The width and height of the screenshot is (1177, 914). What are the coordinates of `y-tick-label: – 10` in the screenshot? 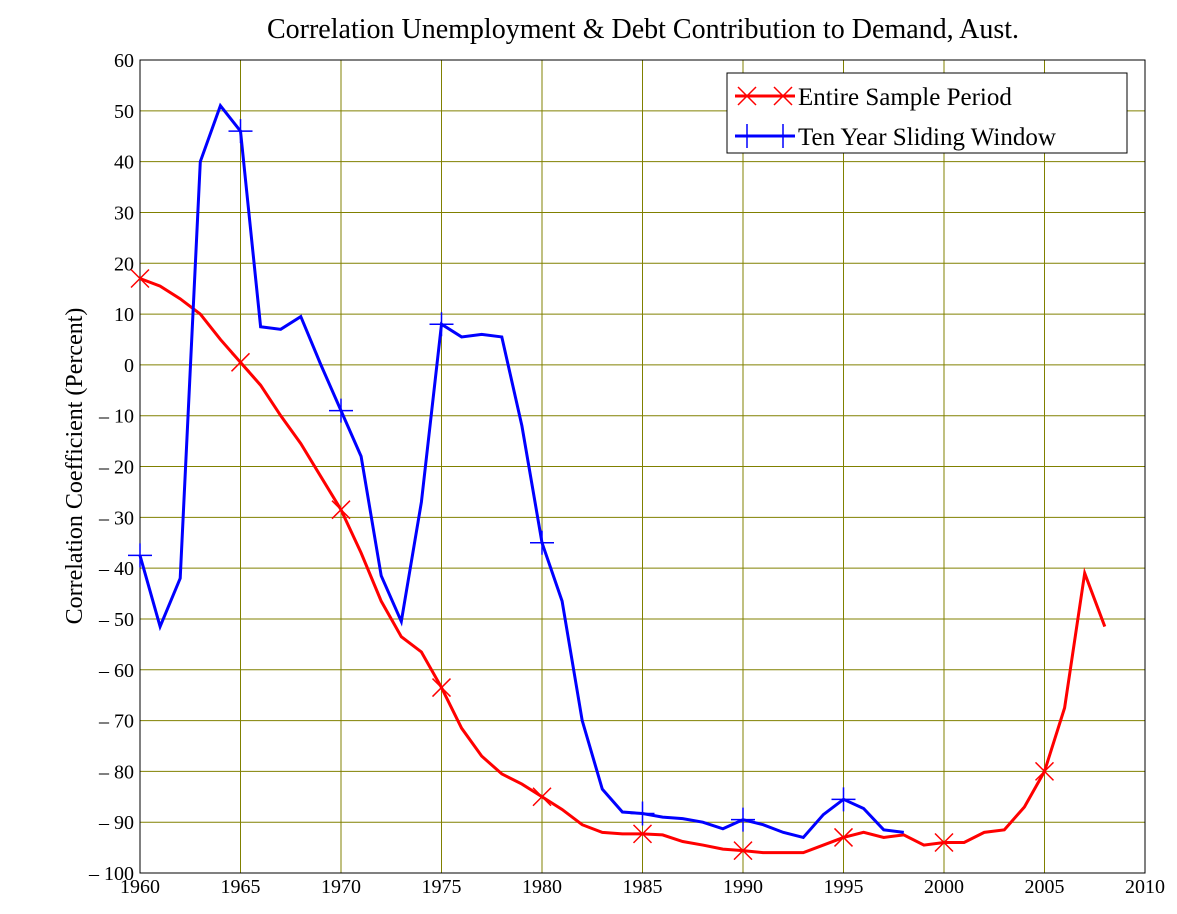 It's located at (116, 417).